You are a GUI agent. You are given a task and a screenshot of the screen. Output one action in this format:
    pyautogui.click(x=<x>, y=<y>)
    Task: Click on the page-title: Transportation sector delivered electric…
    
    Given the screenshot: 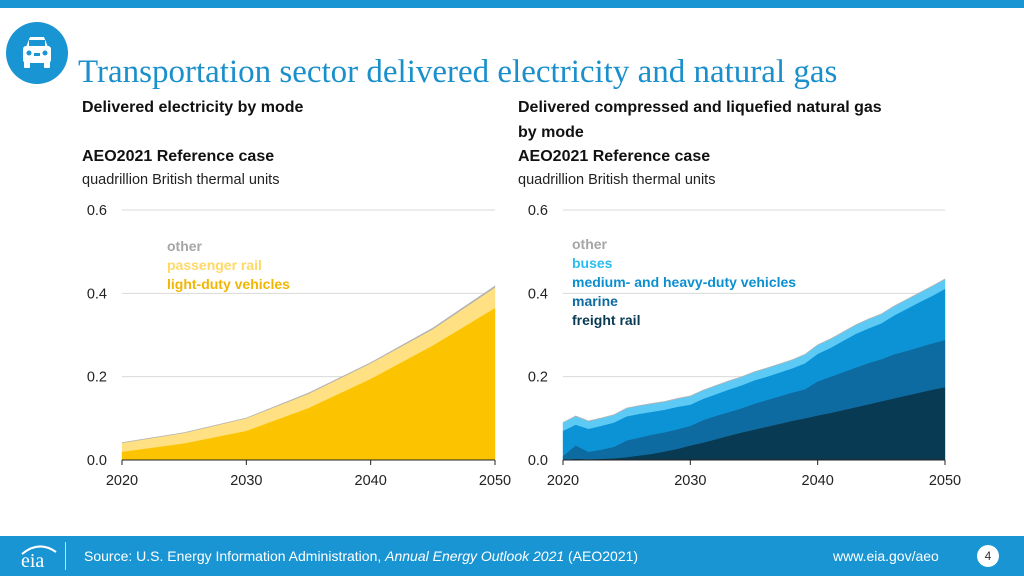 What is the action you would take?
    pyautogui.click(x=458, y=72)
    